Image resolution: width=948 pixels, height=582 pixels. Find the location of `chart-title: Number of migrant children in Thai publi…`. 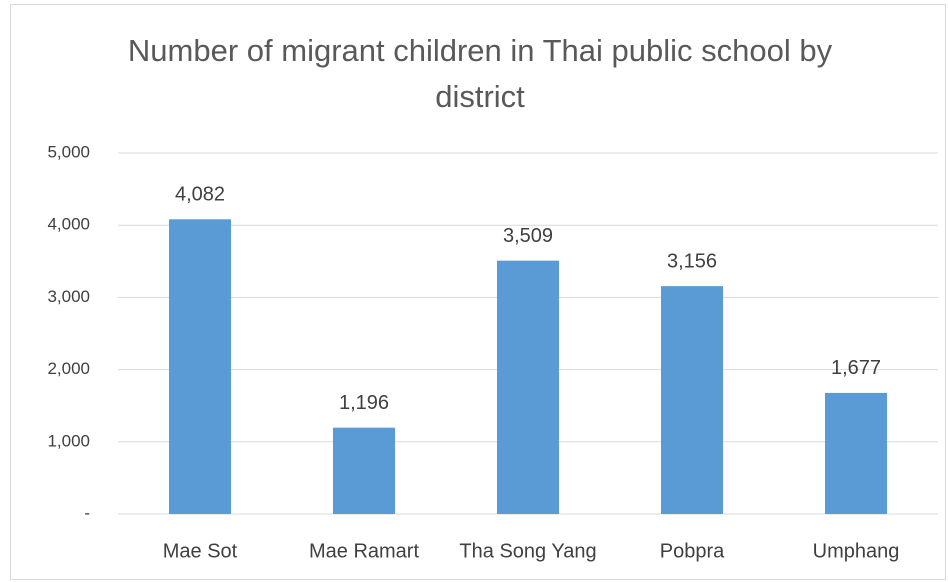

chart-title: Number of migrant children in Thai publi… is located at coordinates (480, 73).